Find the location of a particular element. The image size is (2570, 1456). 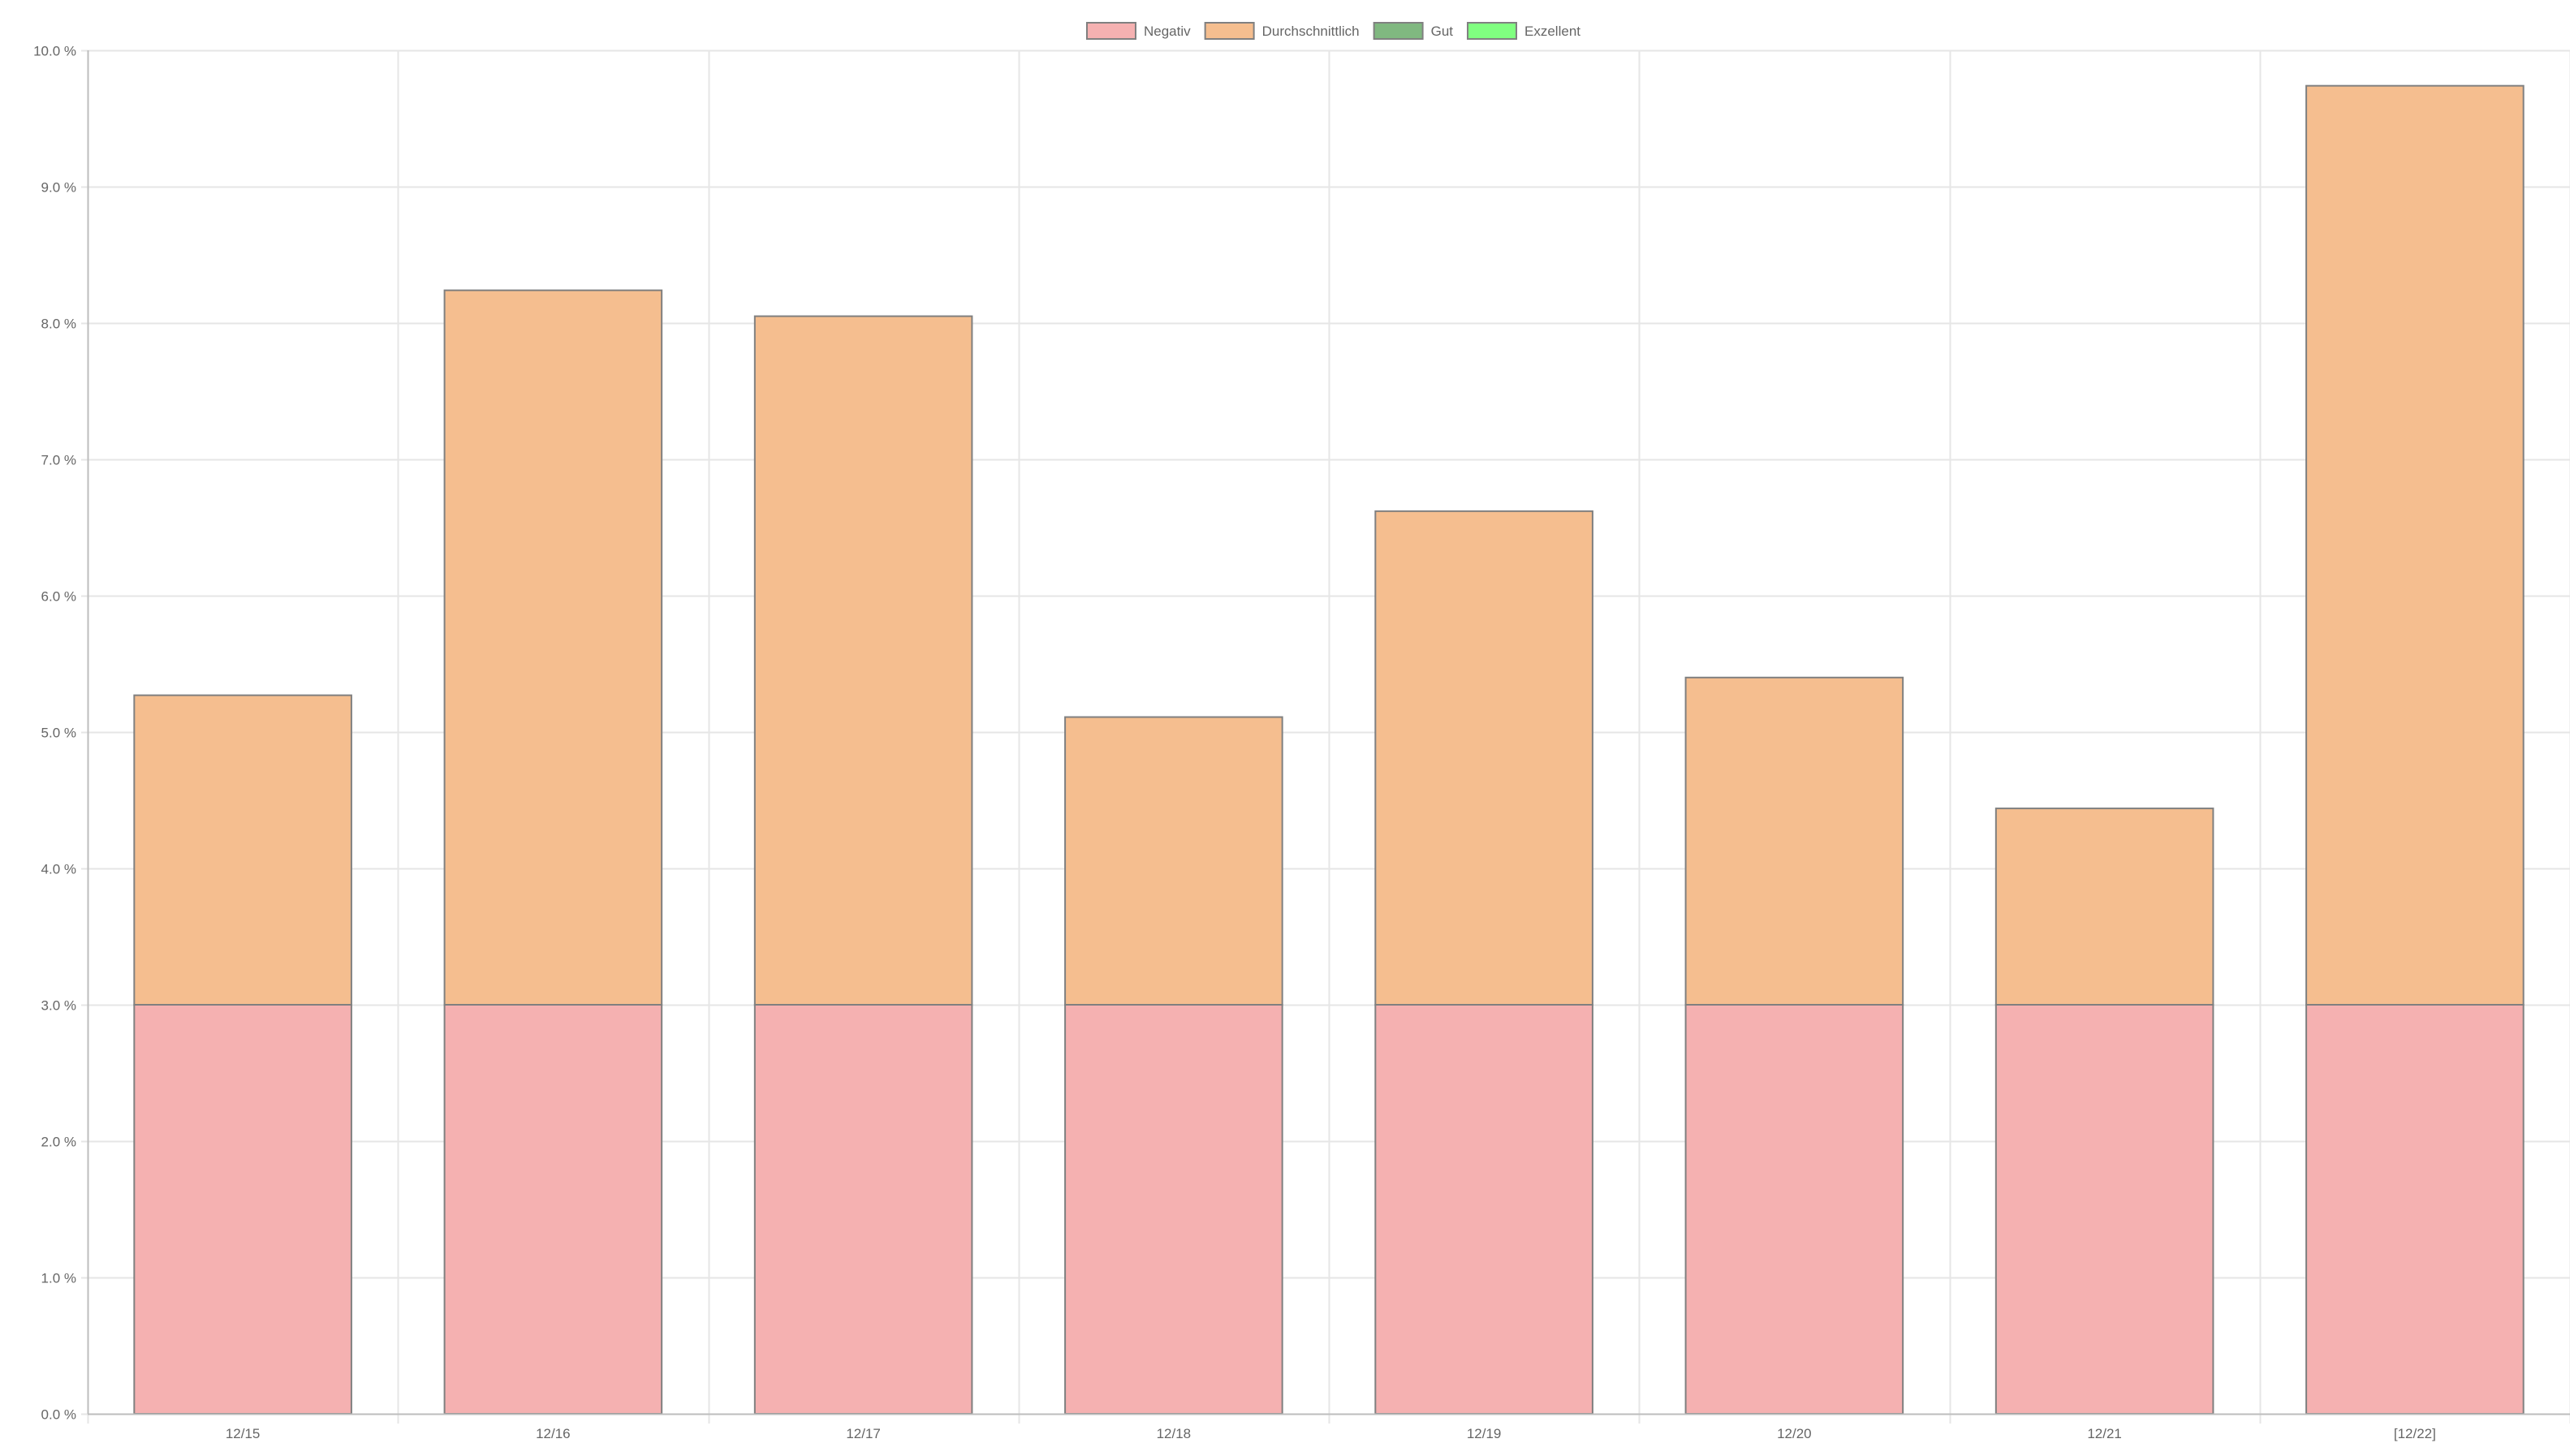

y-tick-label: 3.0 % is located at coordinates (58, 1006).